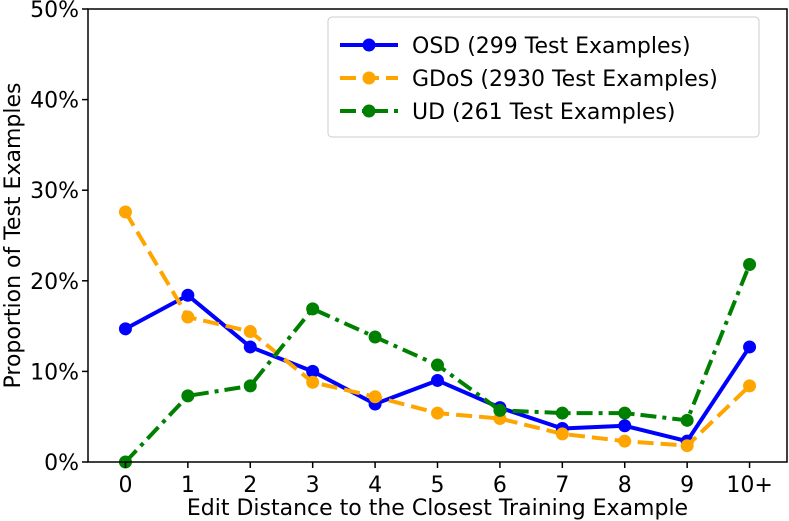  Describe the element at coordinates (313, 485) in the screenshot. I see `x-tick-label: 3` at that location.